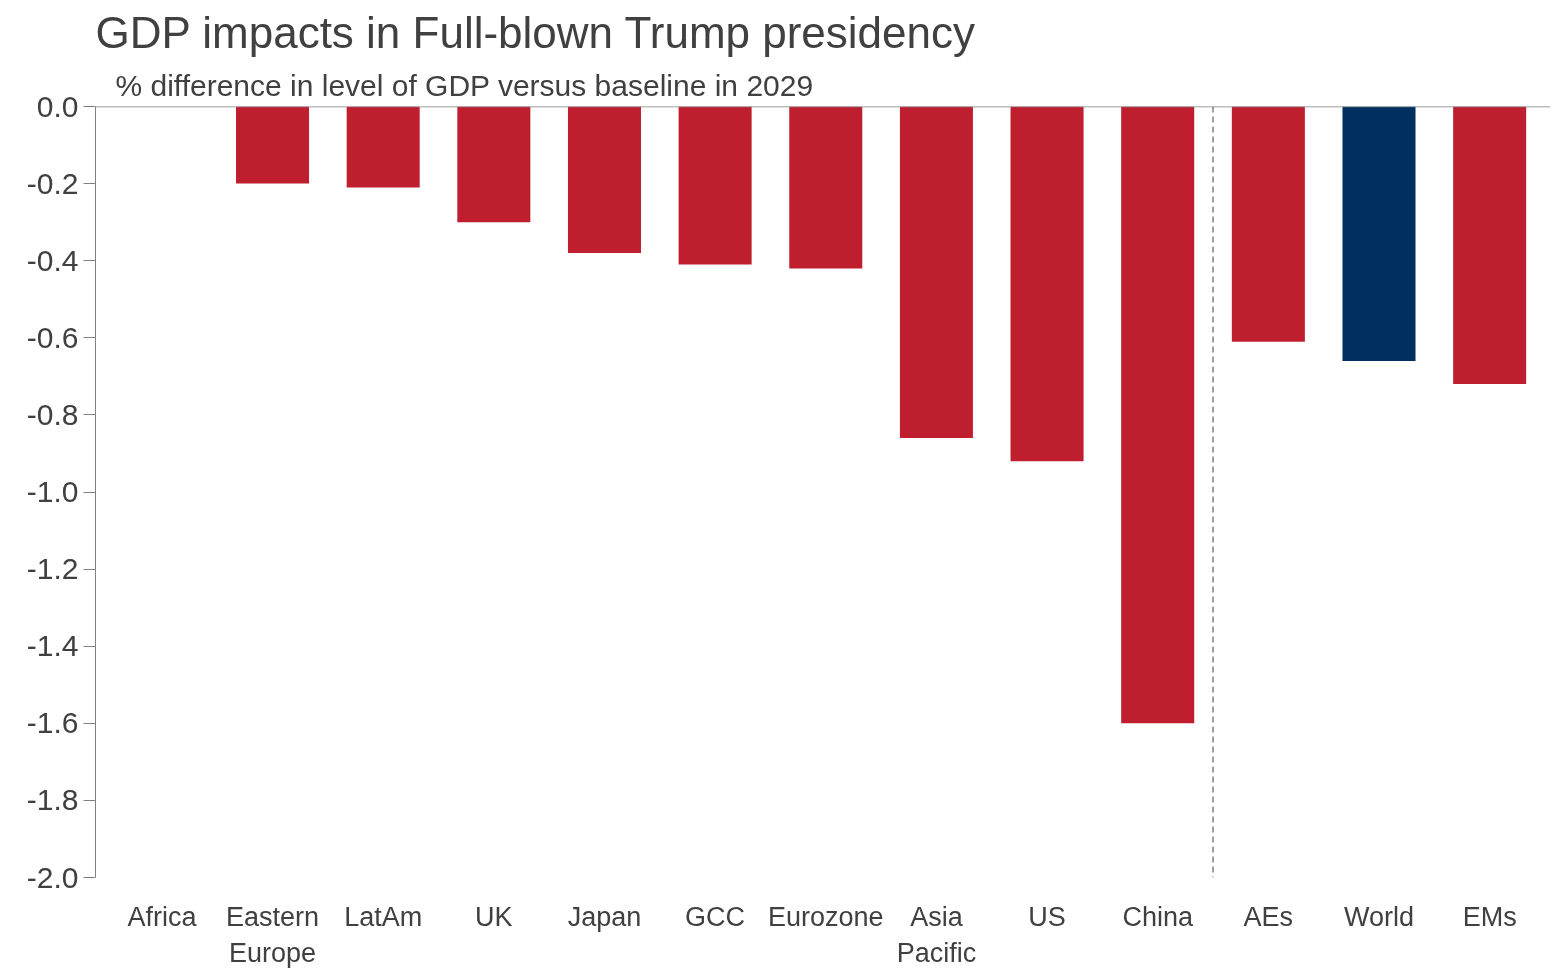 This screenshot has height=976, width=1564. What do you see at coordinates (1047, 916) in the screenshot?
I see `x-tick-label: US` at bounding box center [1047, 916].